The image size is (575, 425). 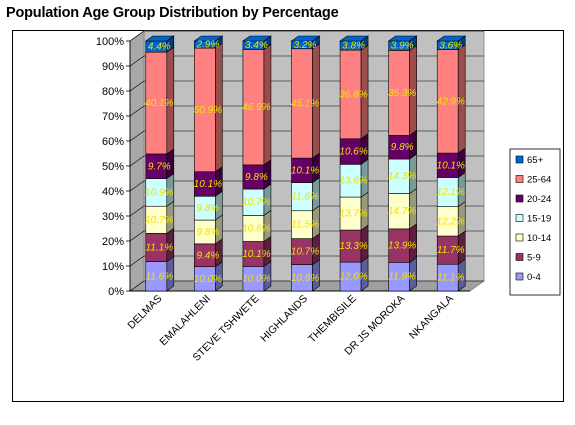 What do you see at coordinates (113, 192) in the screenshot?
I see `y-tick-label: 40%` at bounding box center [113, 192].